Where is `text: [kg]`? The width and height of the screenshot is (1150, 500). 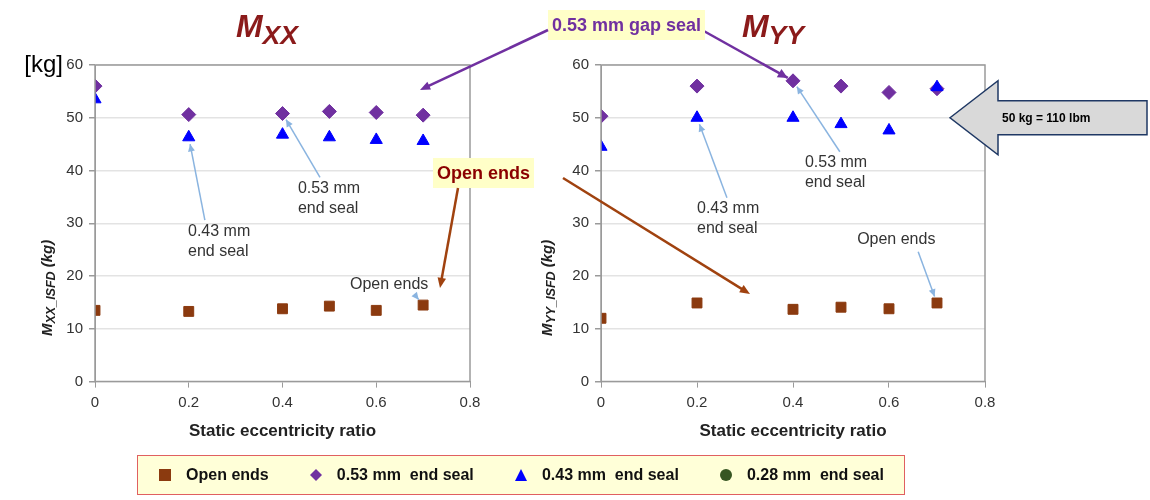
text: [kg] is located at coordinates (43, 63).